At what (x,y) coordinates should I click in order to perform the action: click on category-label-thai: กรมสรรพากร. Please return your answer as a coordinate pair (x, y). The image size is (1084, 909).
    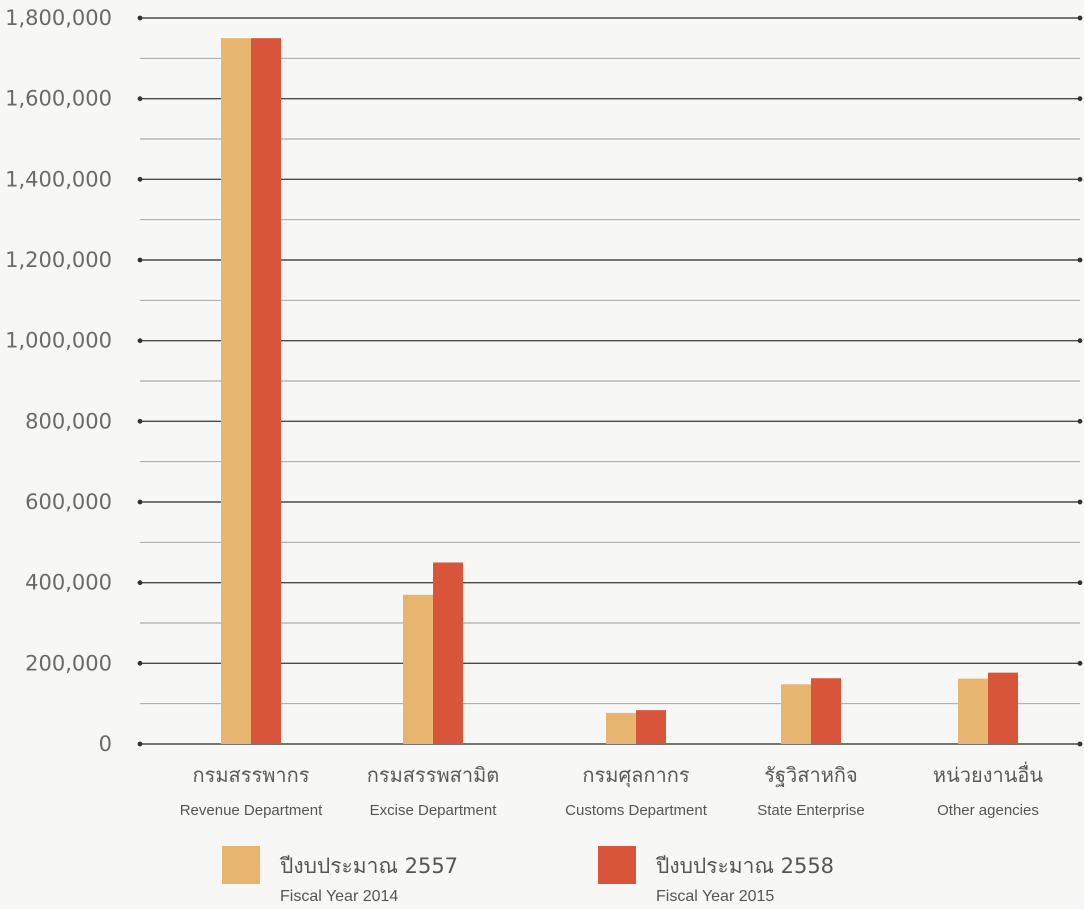
    Looking at the image, I should click on (251, 775).